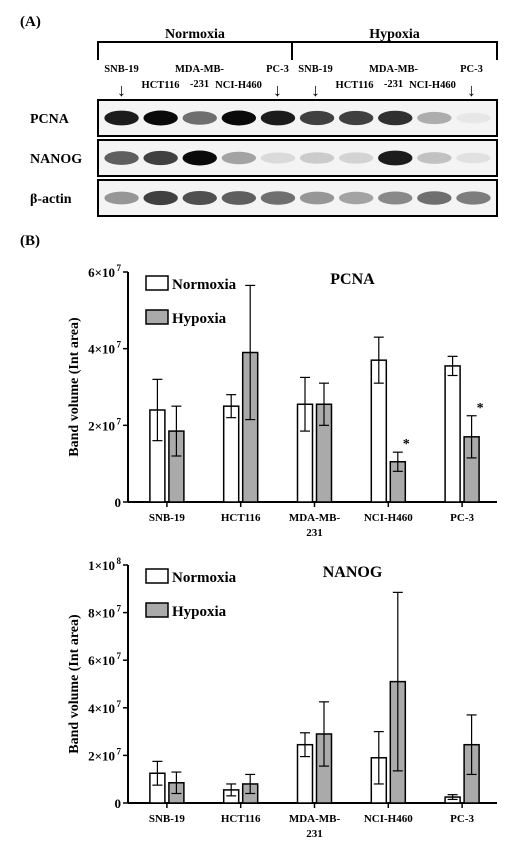 This screenshot has height=862, width=525. What do you see at coordinates (101, 613) in the screenshot?
I see `y-tick-label: 8×10` at bounding box center [101, 613].